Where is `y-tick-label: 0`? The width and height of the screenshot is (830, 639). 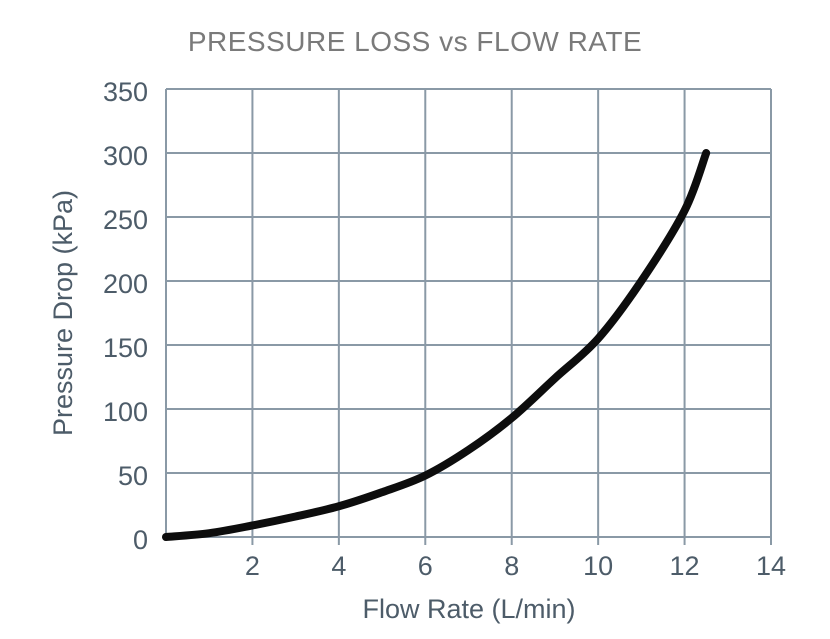 y-tick-label: 0 is located at coordinates (140, 540).